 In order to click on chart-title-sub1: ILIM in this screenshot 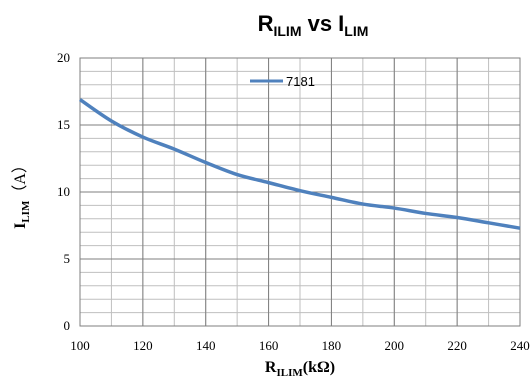, I will do `click(287, 31)`.